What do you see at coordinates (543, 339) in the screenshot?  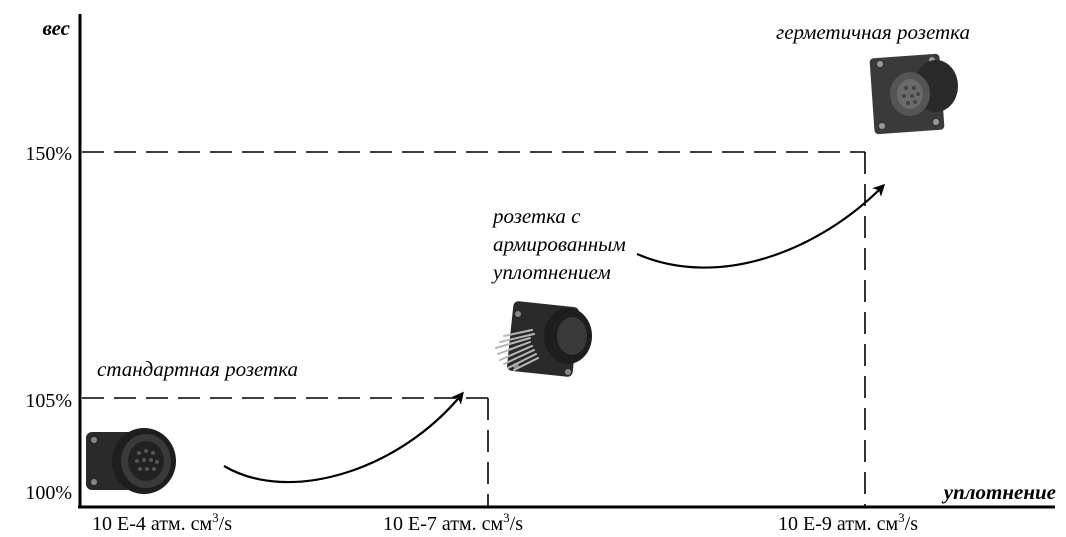 I see `reinforced-seal-connector-icon` at bounding box center [543, 339].